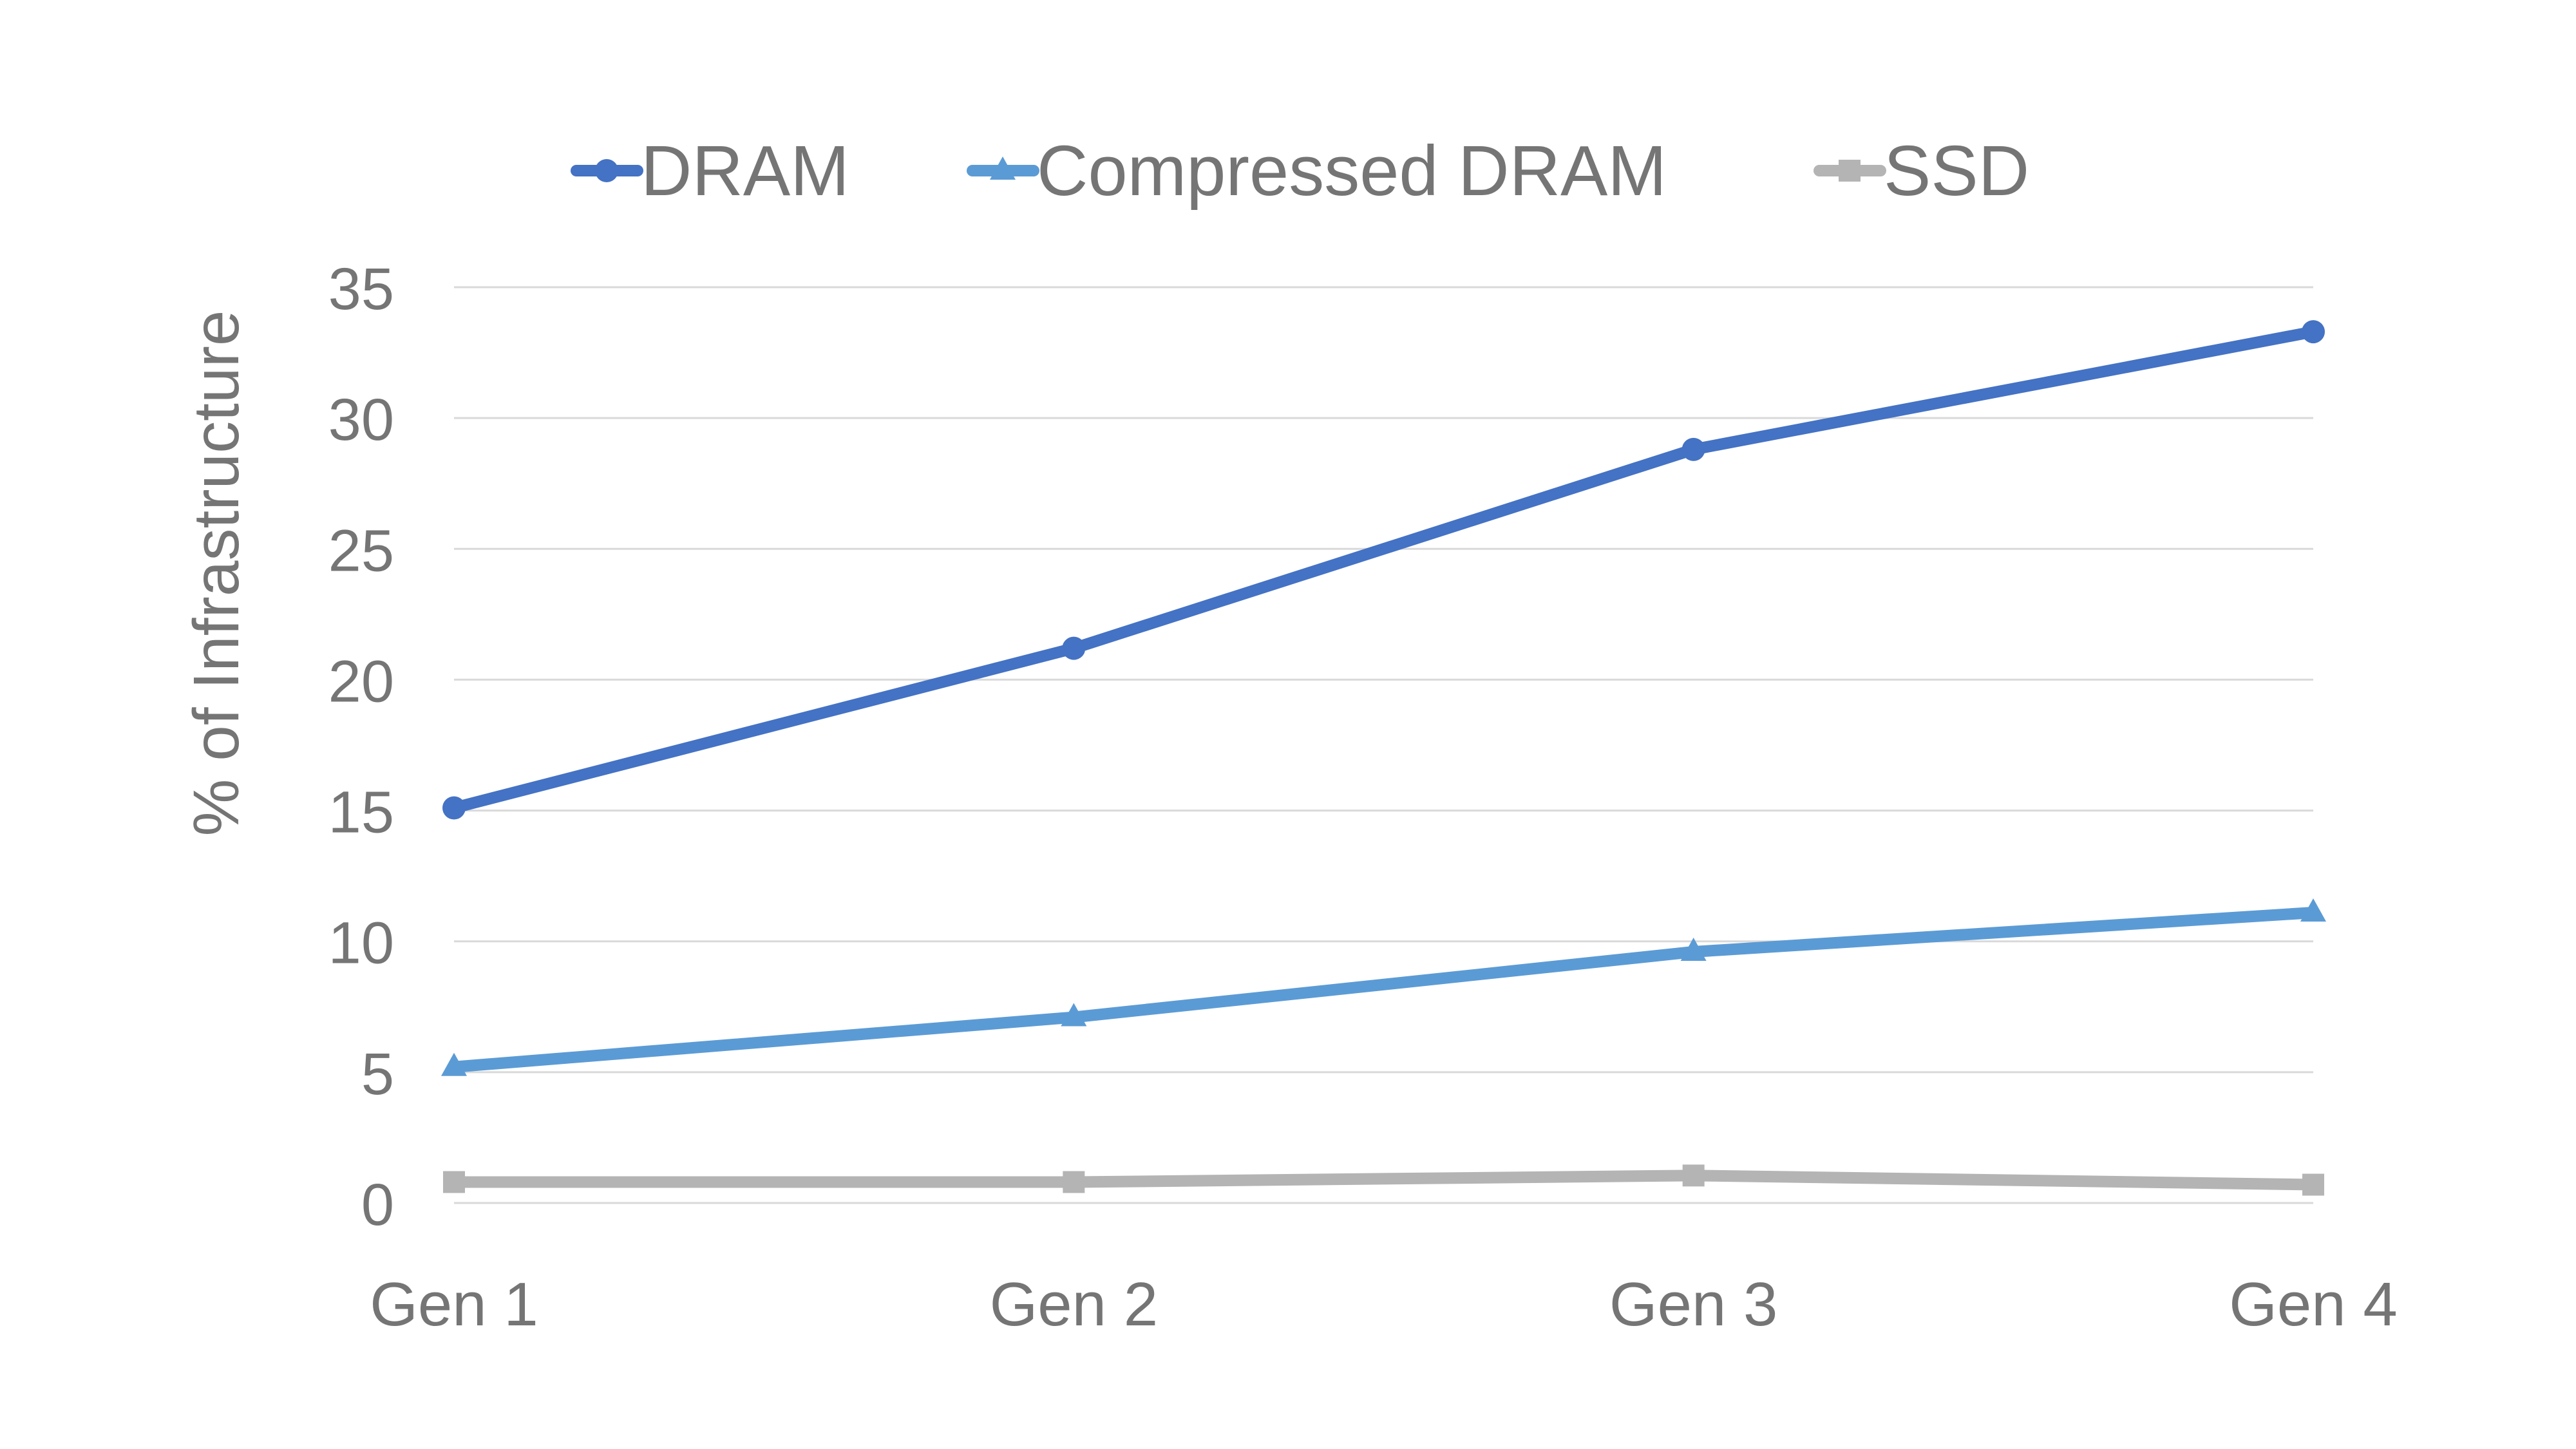  Describe the element at coordinates (2313, 1304) in the screenshot. I see `x-tick-label: Gen 4` at that location.